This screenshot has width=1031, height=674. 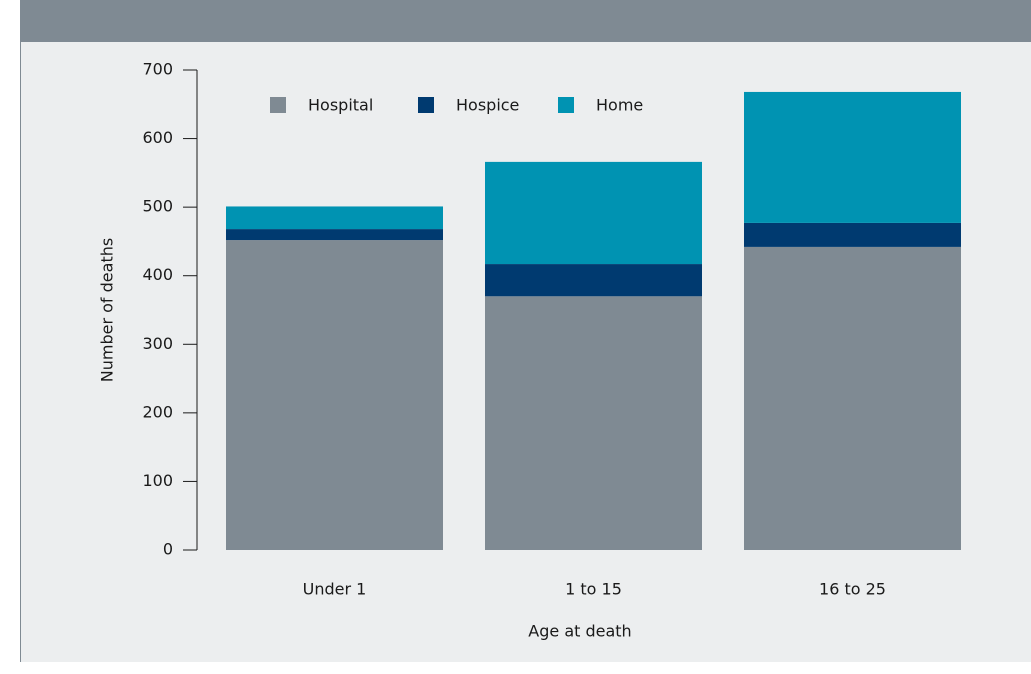 What do you see at coordinates (579, 631) in the screenshot?
I see `x-axis-label: Age at death` at bounding box center [579, 631].